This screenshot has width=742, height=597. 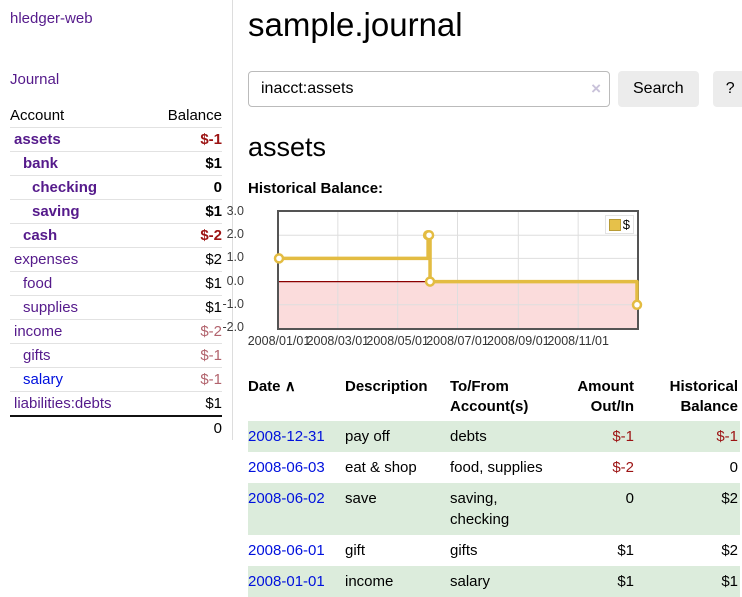 I want to click on clear-search-icon: ×, so click(x=596, y=88).